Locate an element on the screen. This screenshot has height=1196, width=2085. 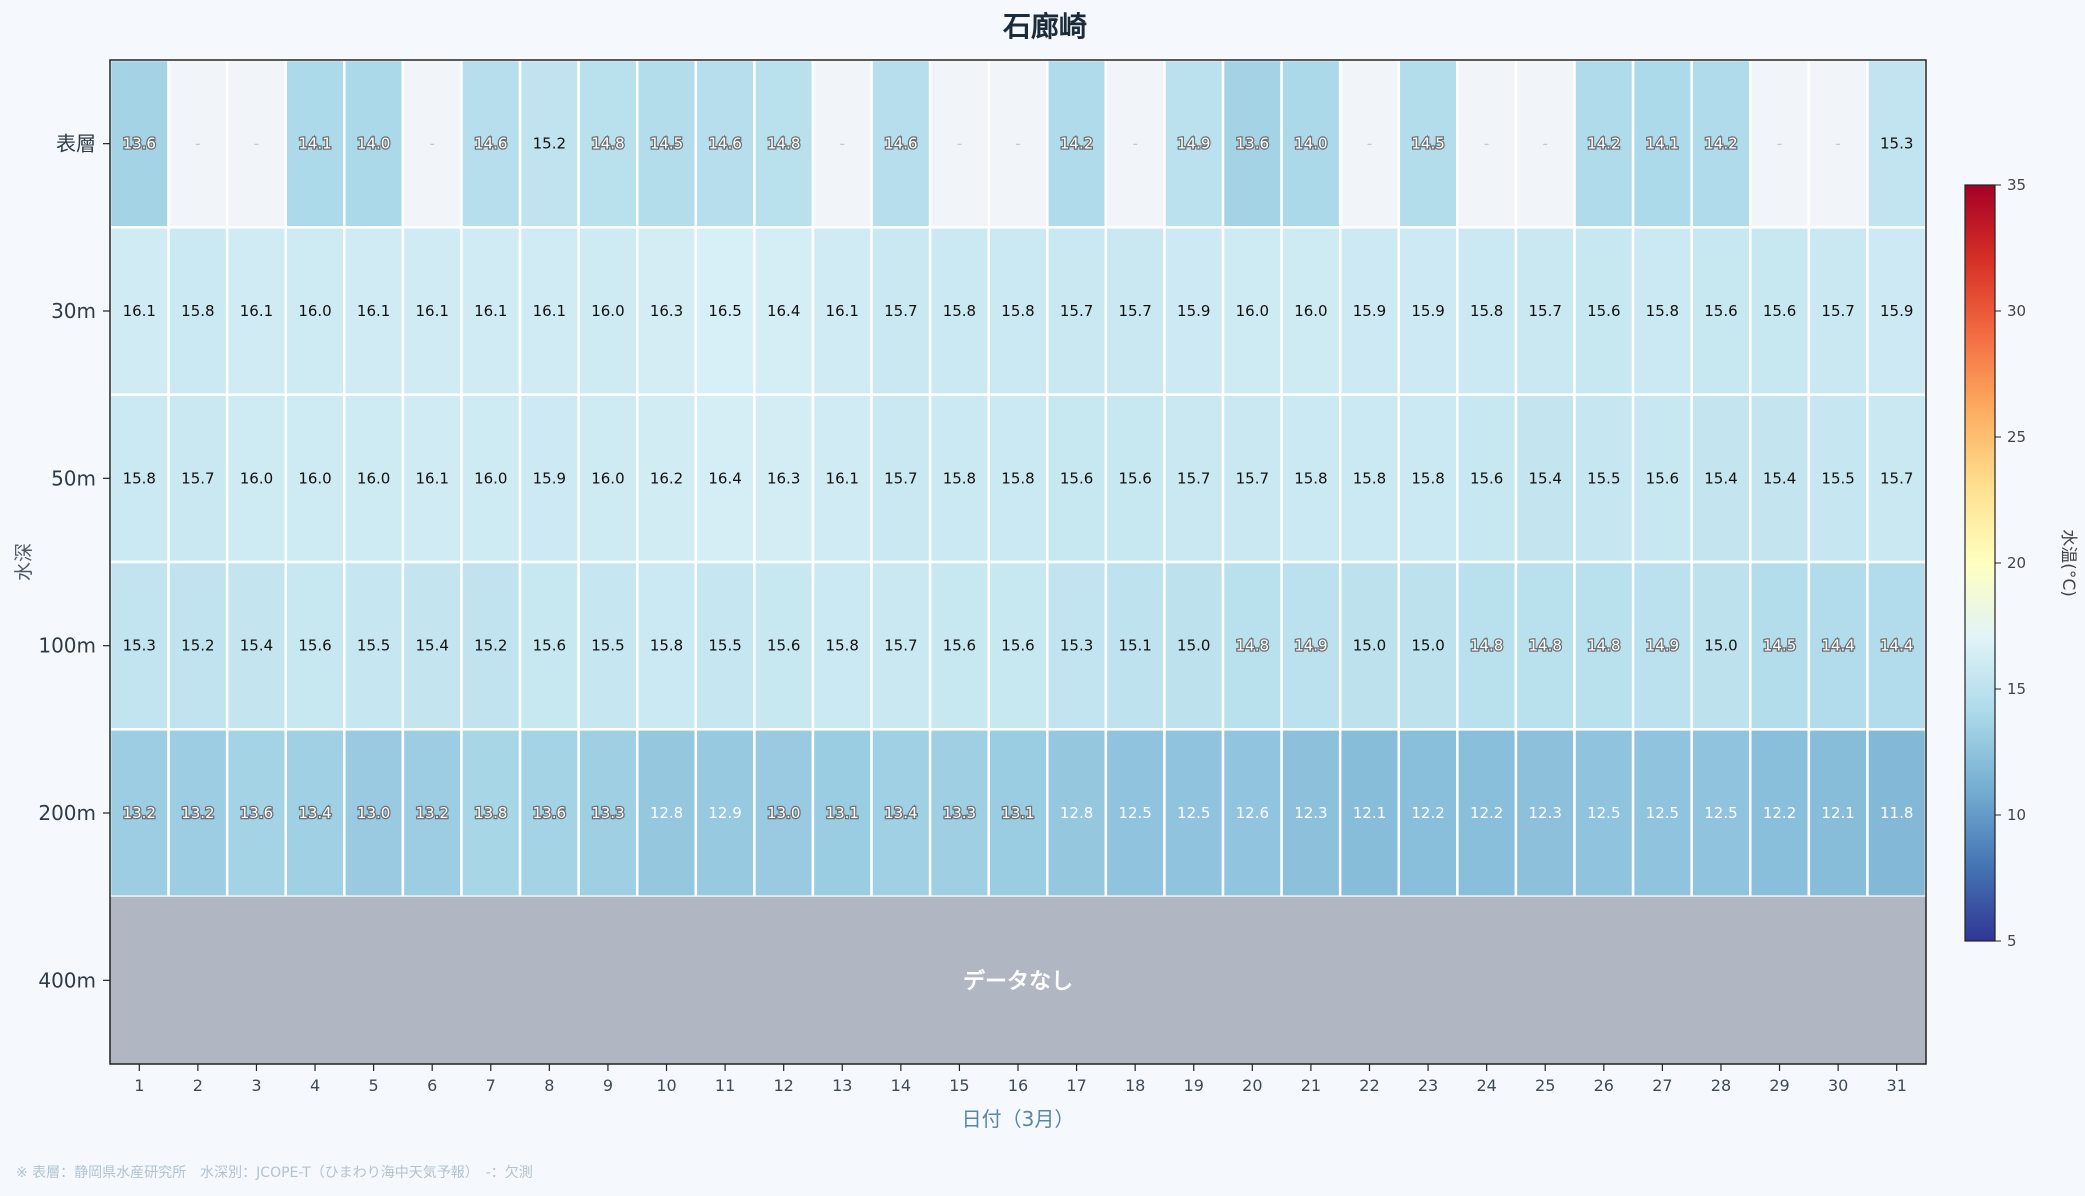
y-axis: 表層 30m 50m 100m 200m 400m is located at coordinates (74, 562).